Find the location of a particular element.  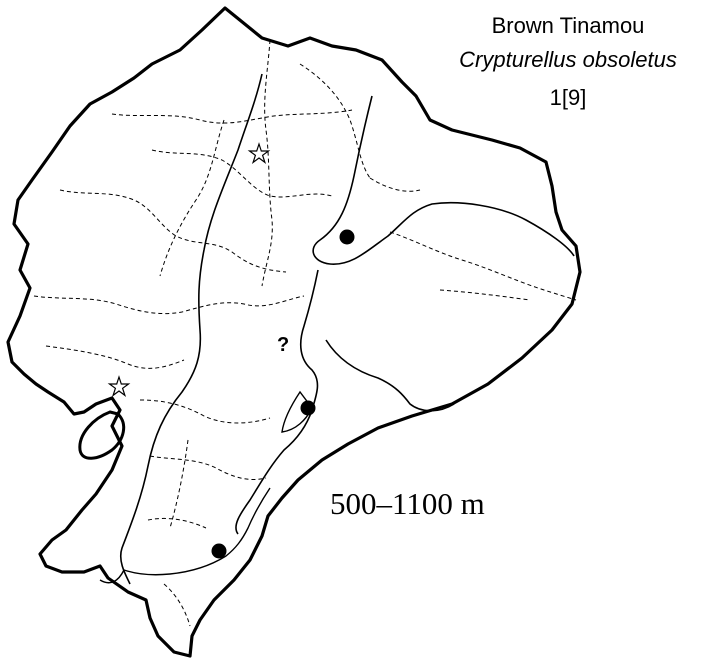

reference-star-west is located at coordinates (119, 386).